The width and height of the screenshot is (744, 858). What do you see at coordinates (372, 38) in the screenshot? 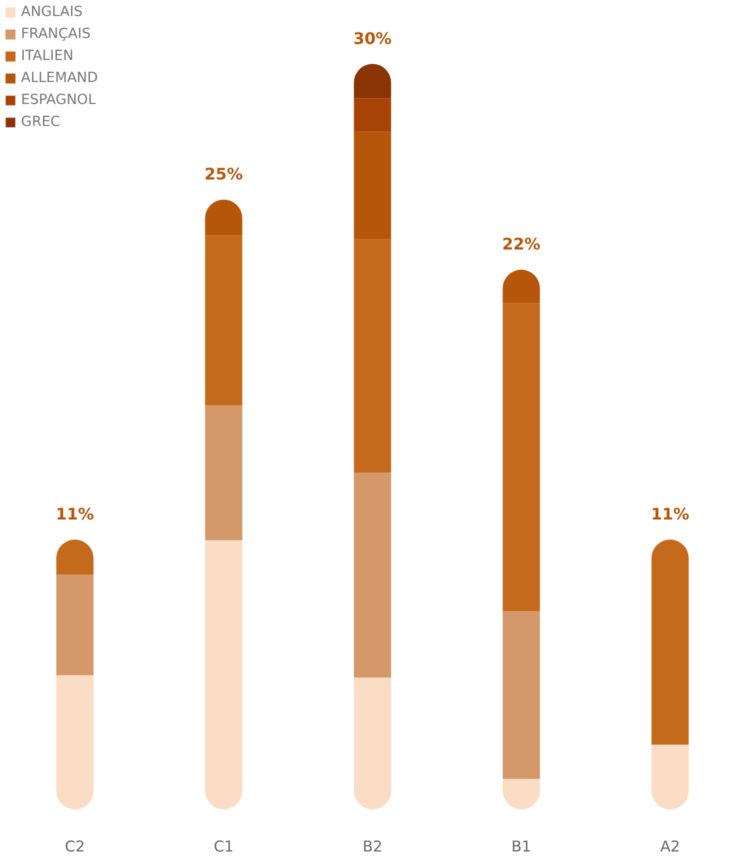
I see `annotation: 30%` at bounding box center [372, 38].